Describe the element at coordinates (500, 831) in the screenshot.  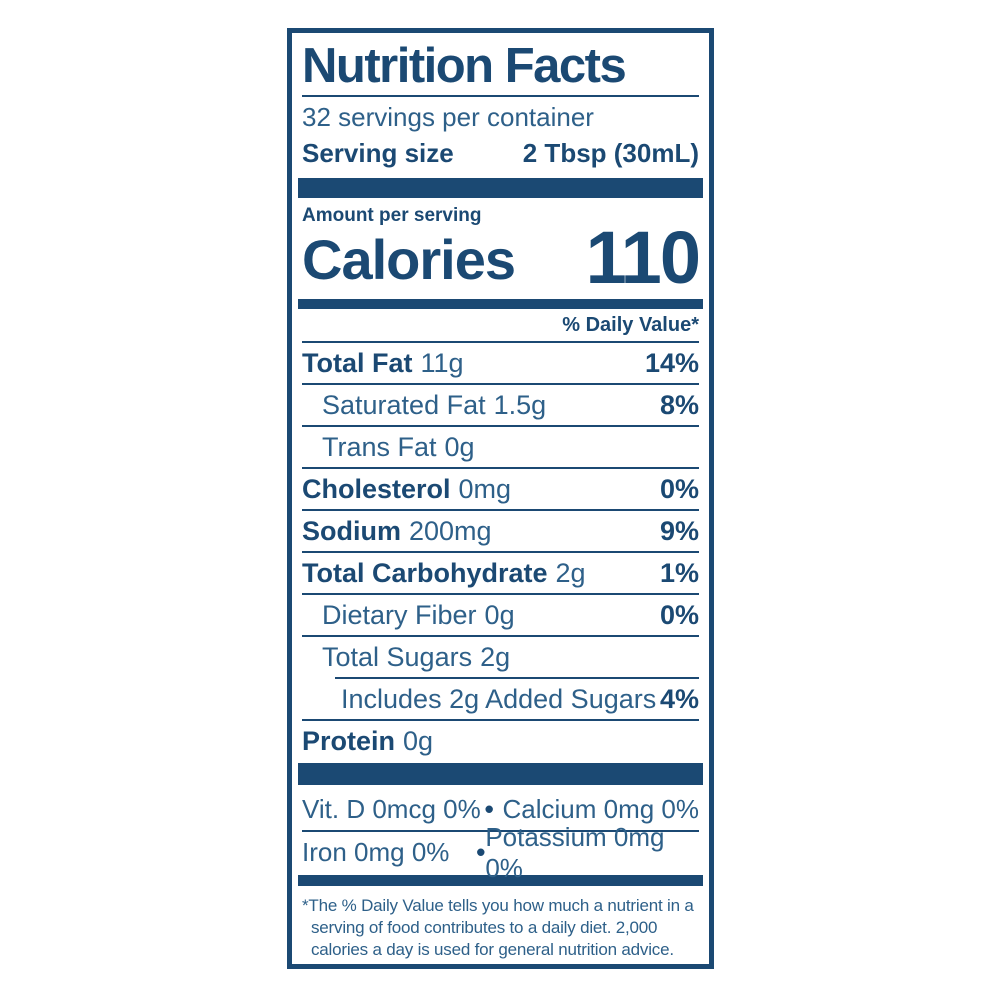
I see `micronutrient-divider` at that location.